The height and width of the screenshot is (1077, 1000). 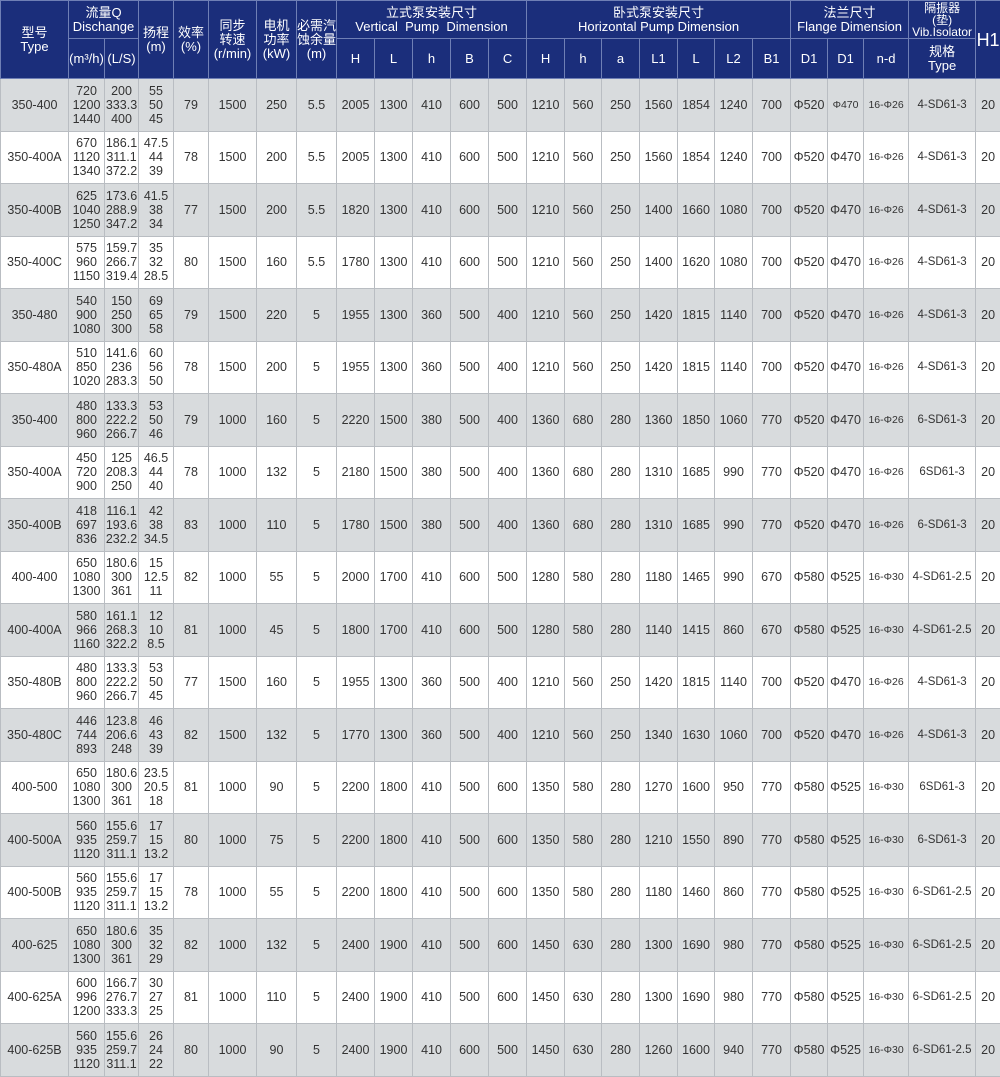 I want to click on cell-line: 1300, so click(x=86, y=801).